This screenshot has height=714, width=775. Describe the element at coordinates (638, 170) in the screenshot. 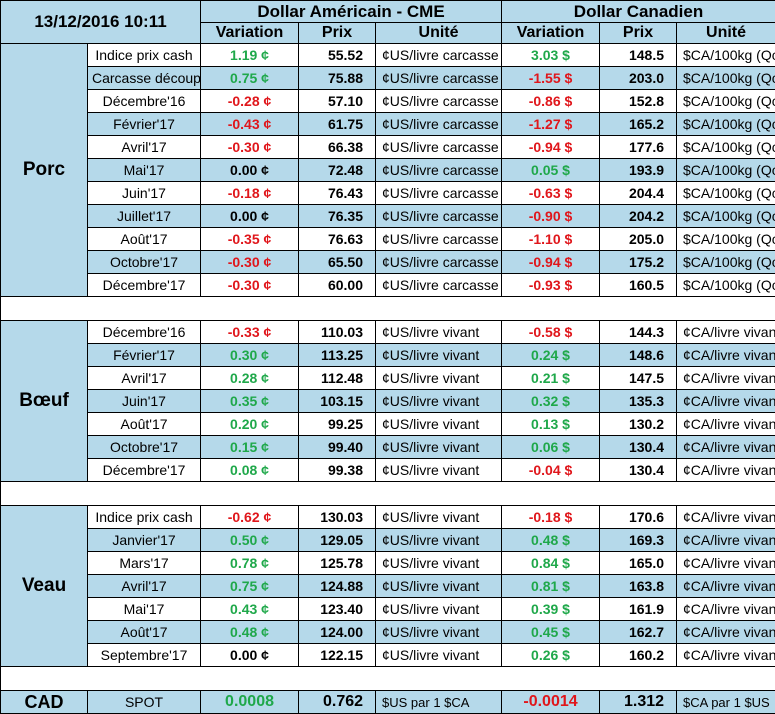

I see `cad-price: 193.9` at that location.